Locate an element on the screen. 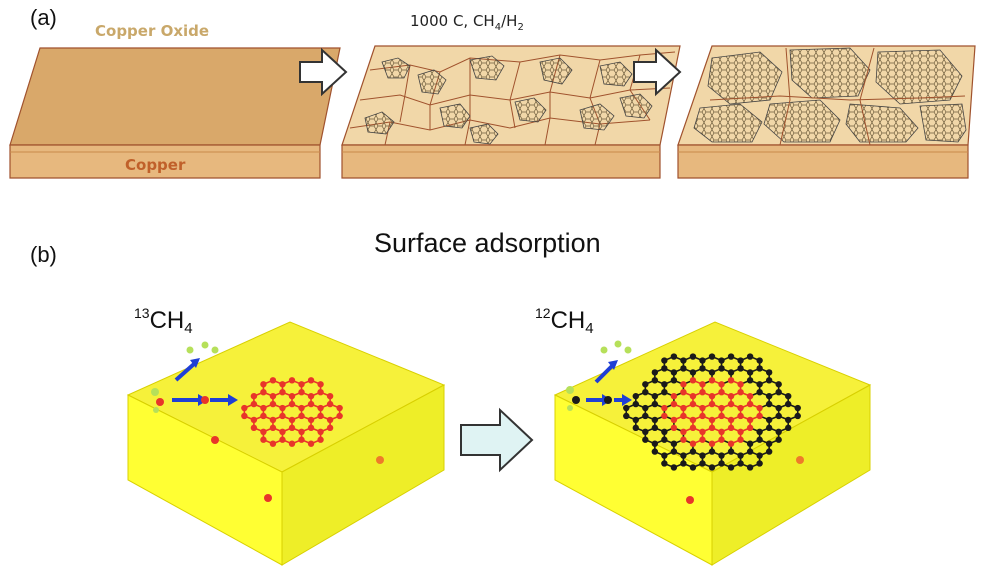 This screenshot has width=982, height=574. process-arrow-b is located at coordinates (497, 440).